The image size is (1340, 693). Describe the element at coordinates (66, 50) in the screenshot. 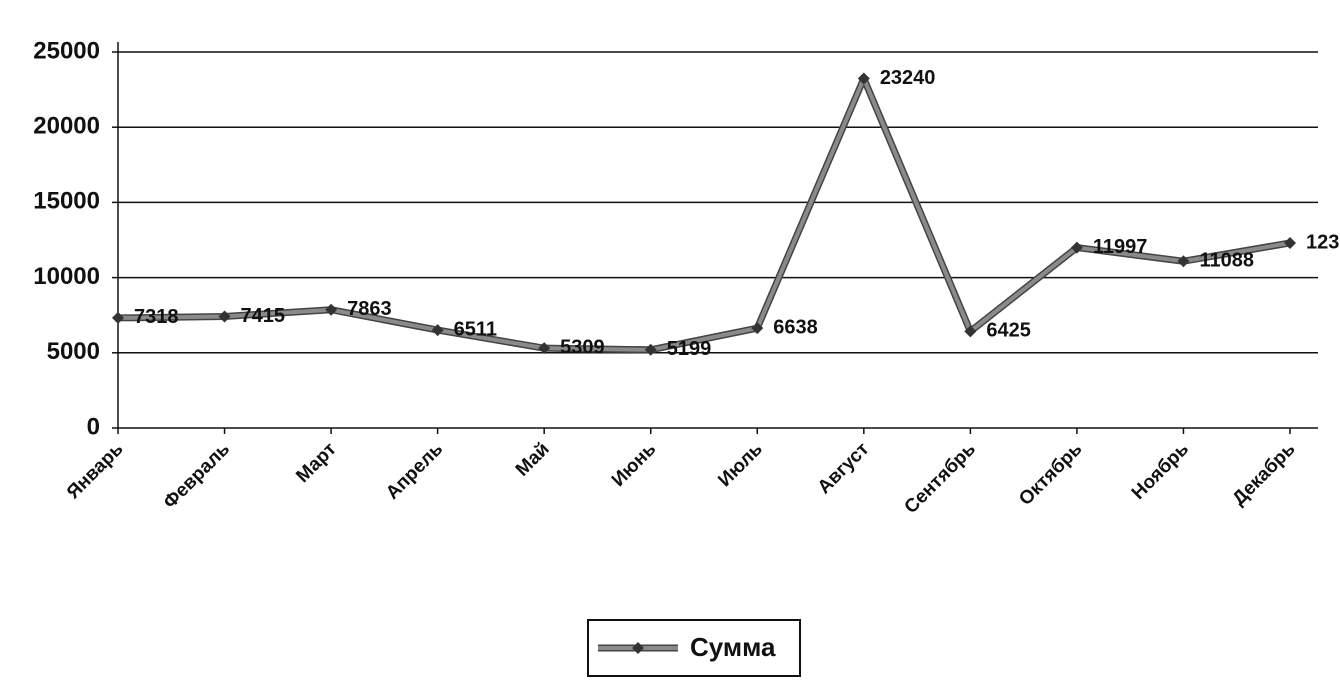

I see `y-tick-label: 25000` at that location.